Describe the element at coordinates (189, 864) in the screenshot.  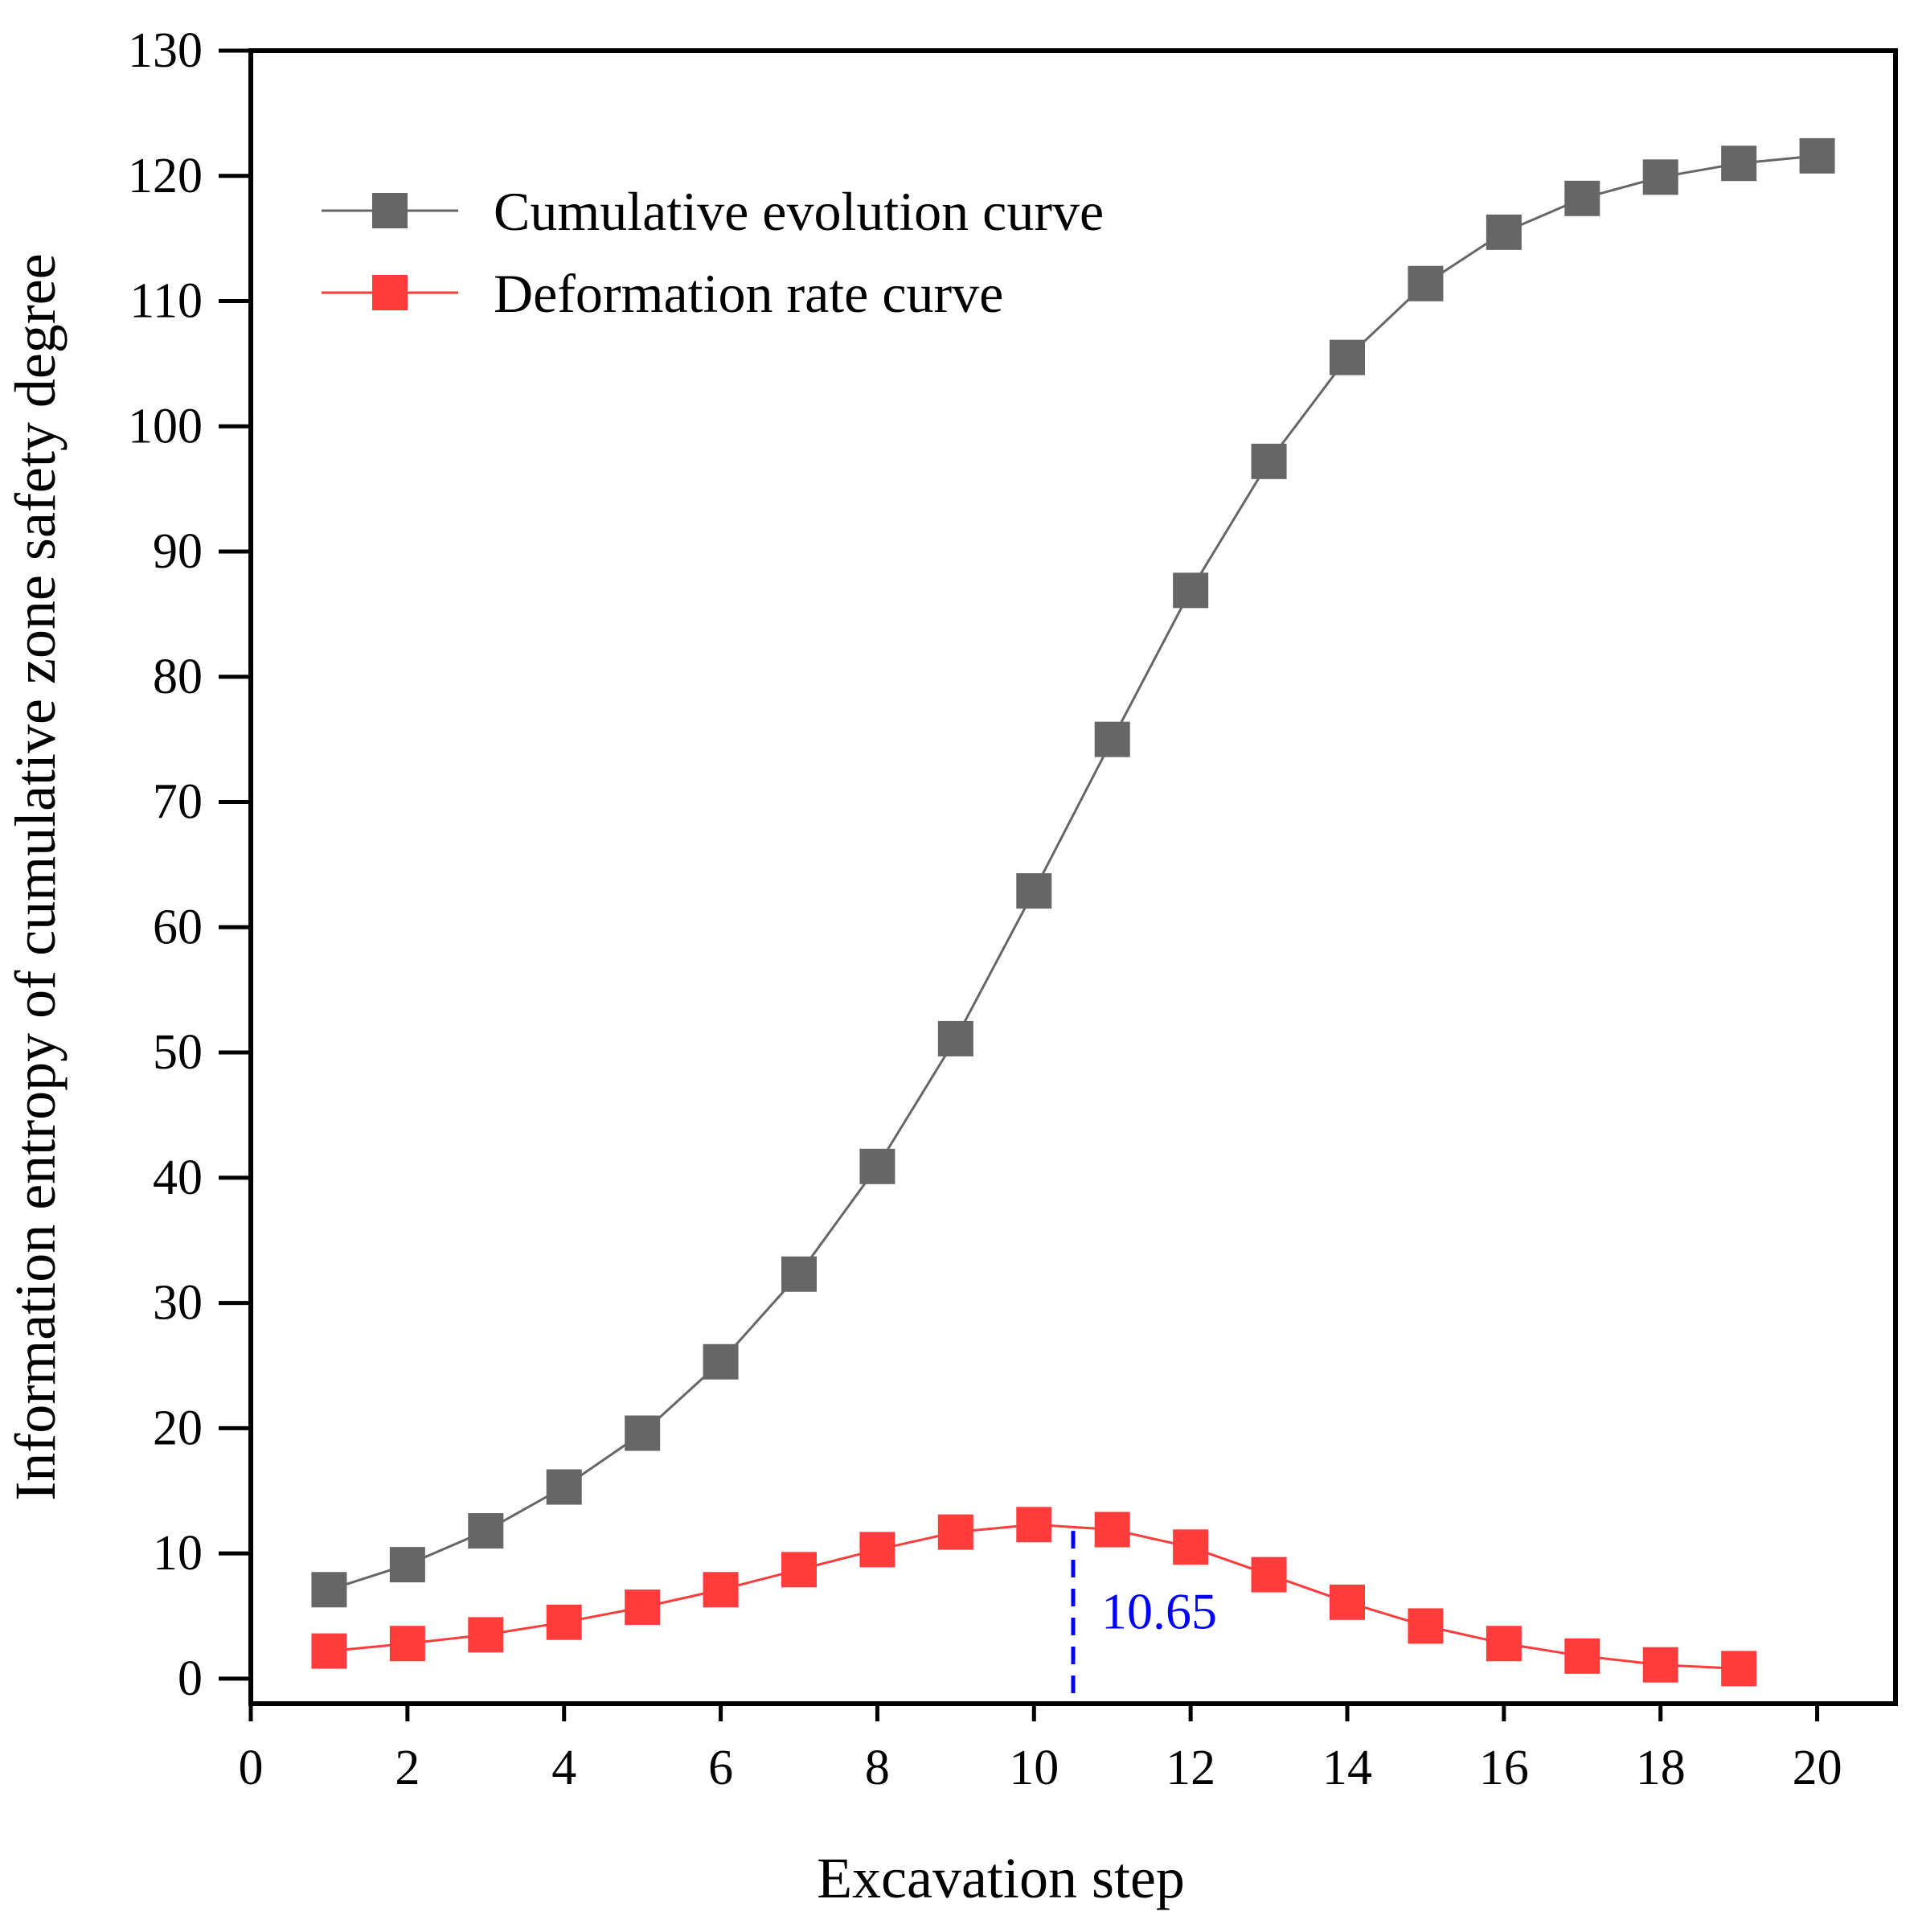
I see `y-axis: 0 10 20 30 40 50 60 70 80 90 100 110 120 130` at that location.